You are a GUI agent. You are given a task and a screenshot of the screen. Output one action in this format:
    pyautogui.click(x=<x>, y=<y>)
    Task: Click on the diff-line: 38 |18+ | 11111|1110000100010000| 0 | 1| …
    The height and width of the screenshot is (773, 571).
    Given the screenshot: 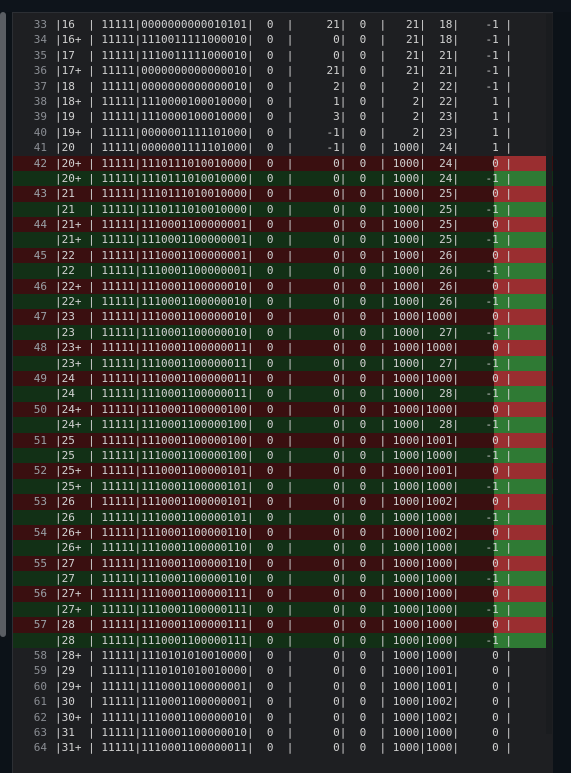 What is the action you would take?
    pyautogui.click(x=283, y=101)
    